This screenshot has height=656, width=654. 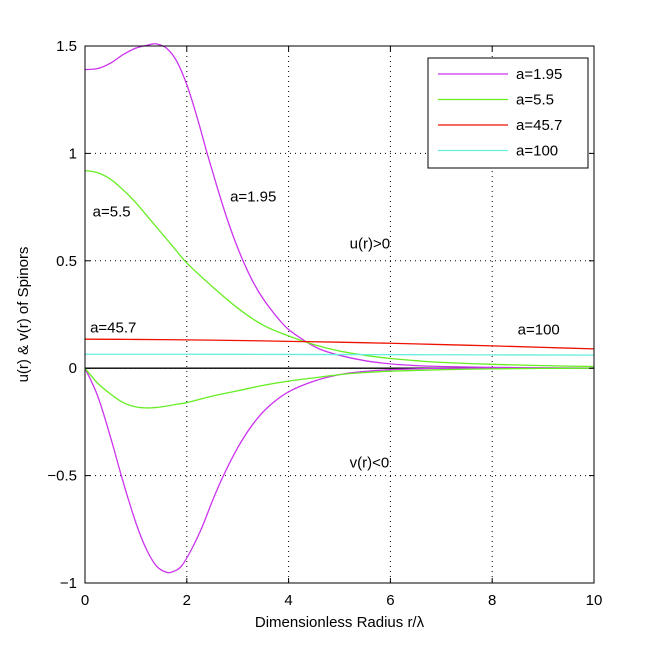 What do you see at coordinates (537, 151) in the screenshot?
I see `legend-label-3: a=100` at bounding box center [537, 151].